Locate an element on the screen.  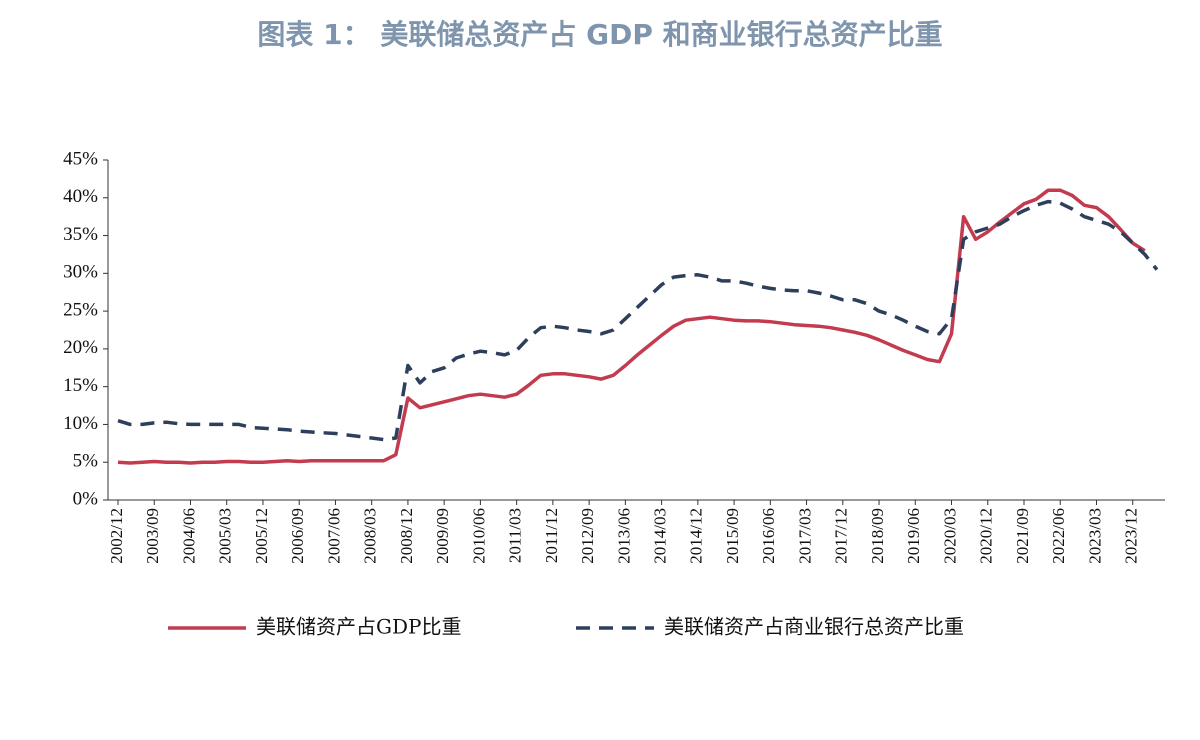
x-tick-label: 2006/09 is located at coordinates (297, 536).